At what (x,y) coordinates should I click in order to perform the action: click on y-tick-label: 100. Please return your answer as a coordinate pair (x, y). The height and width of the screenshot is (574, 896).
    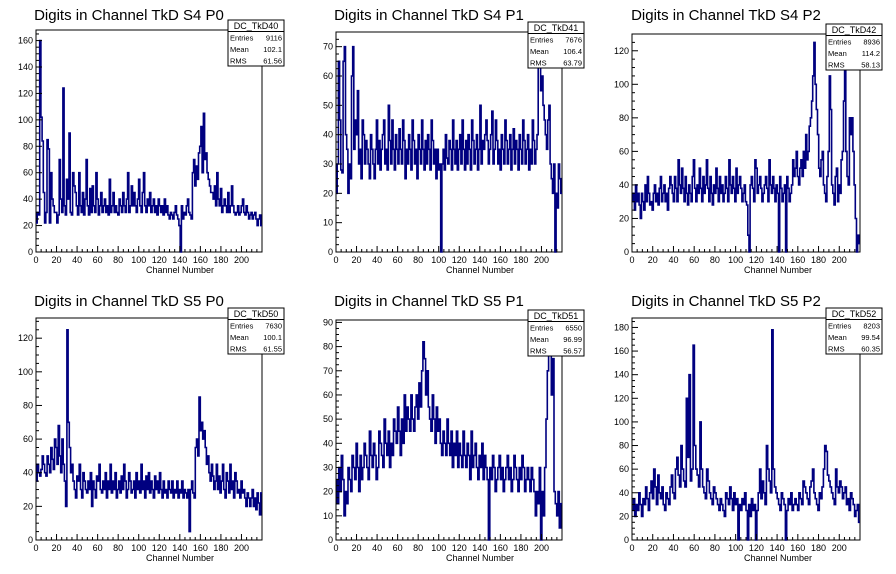
    Looking at the image, I should click on (25, 372).